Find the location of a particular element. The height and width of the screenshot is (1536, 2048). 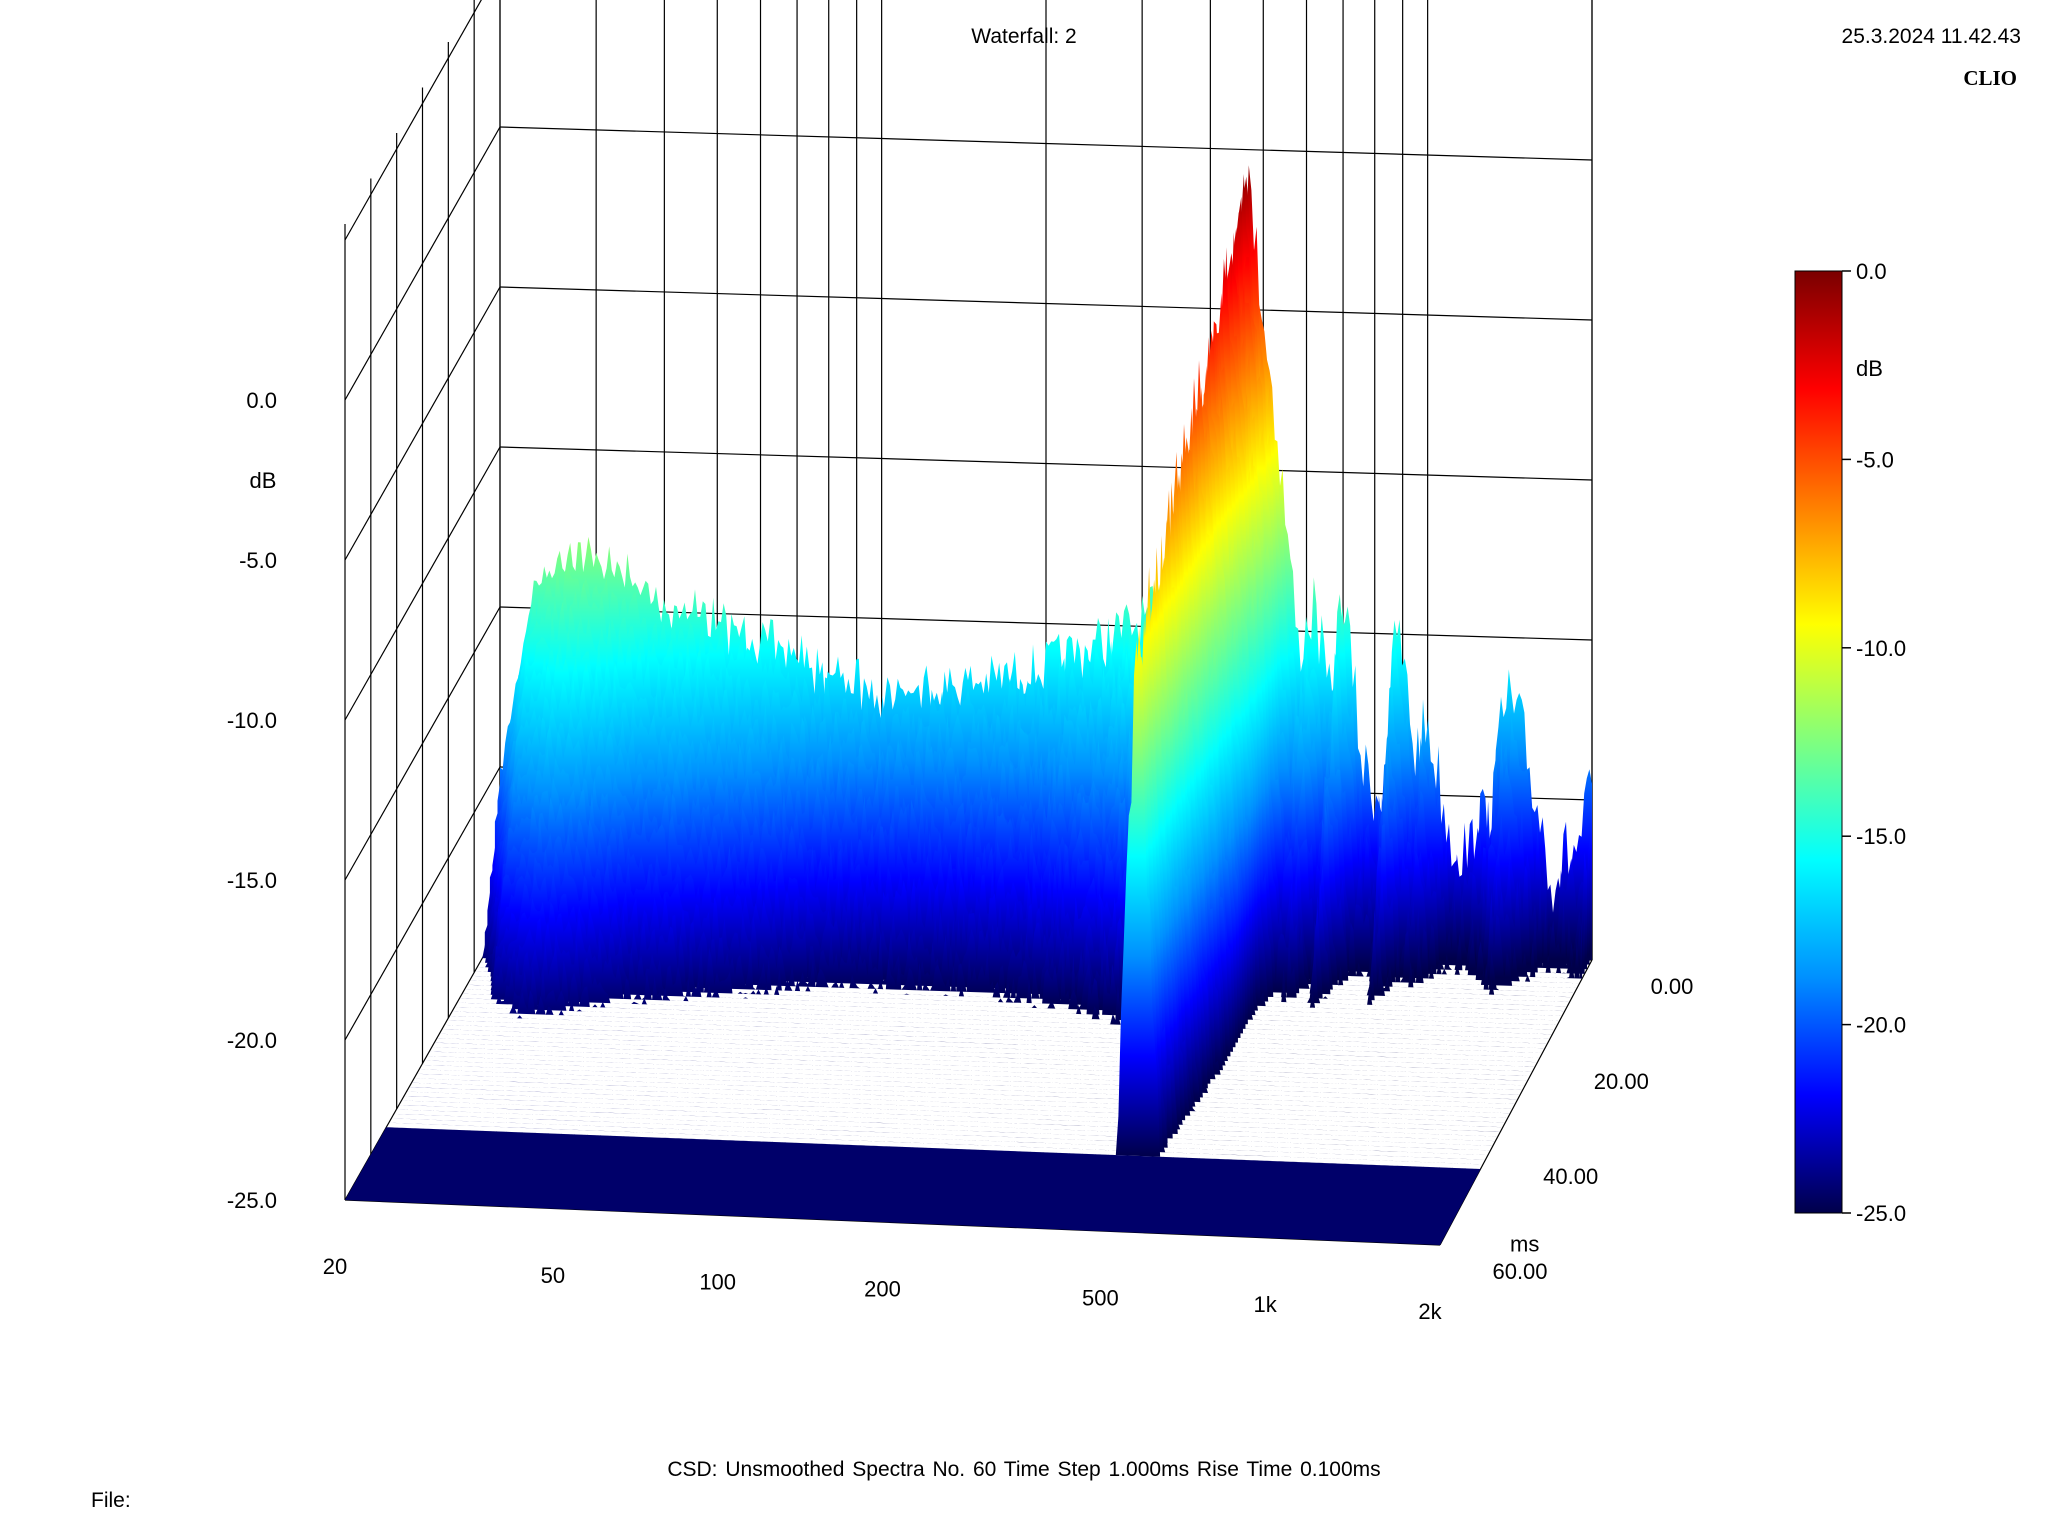

chart-title: Waterfall: 2 is located at coordinates (1024, 36).